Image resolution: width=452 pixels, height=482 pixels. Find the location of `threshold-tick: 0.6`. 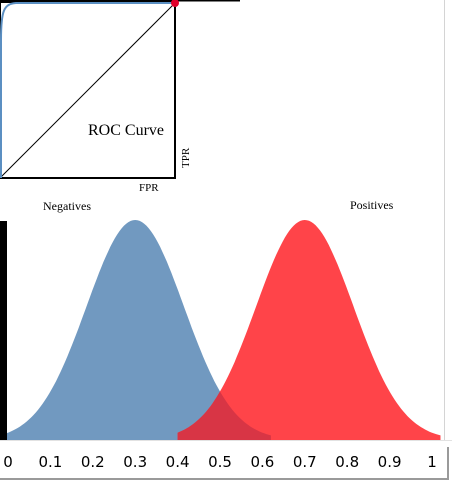

threshold-tick: 0.6 is located at coordinates (262, 462).